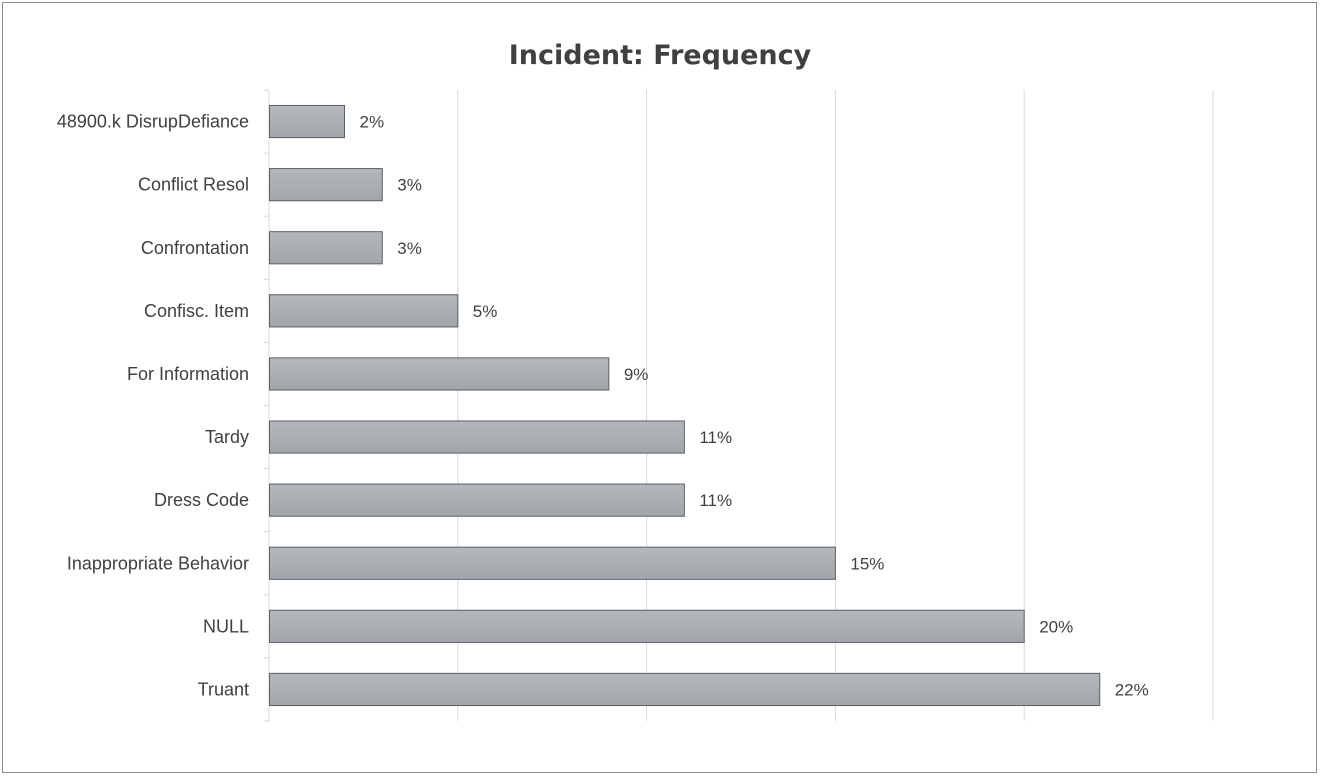  Describe the element at coordinates (1056, 626) in the screenshot. I see `data-label: 20%` at that location.